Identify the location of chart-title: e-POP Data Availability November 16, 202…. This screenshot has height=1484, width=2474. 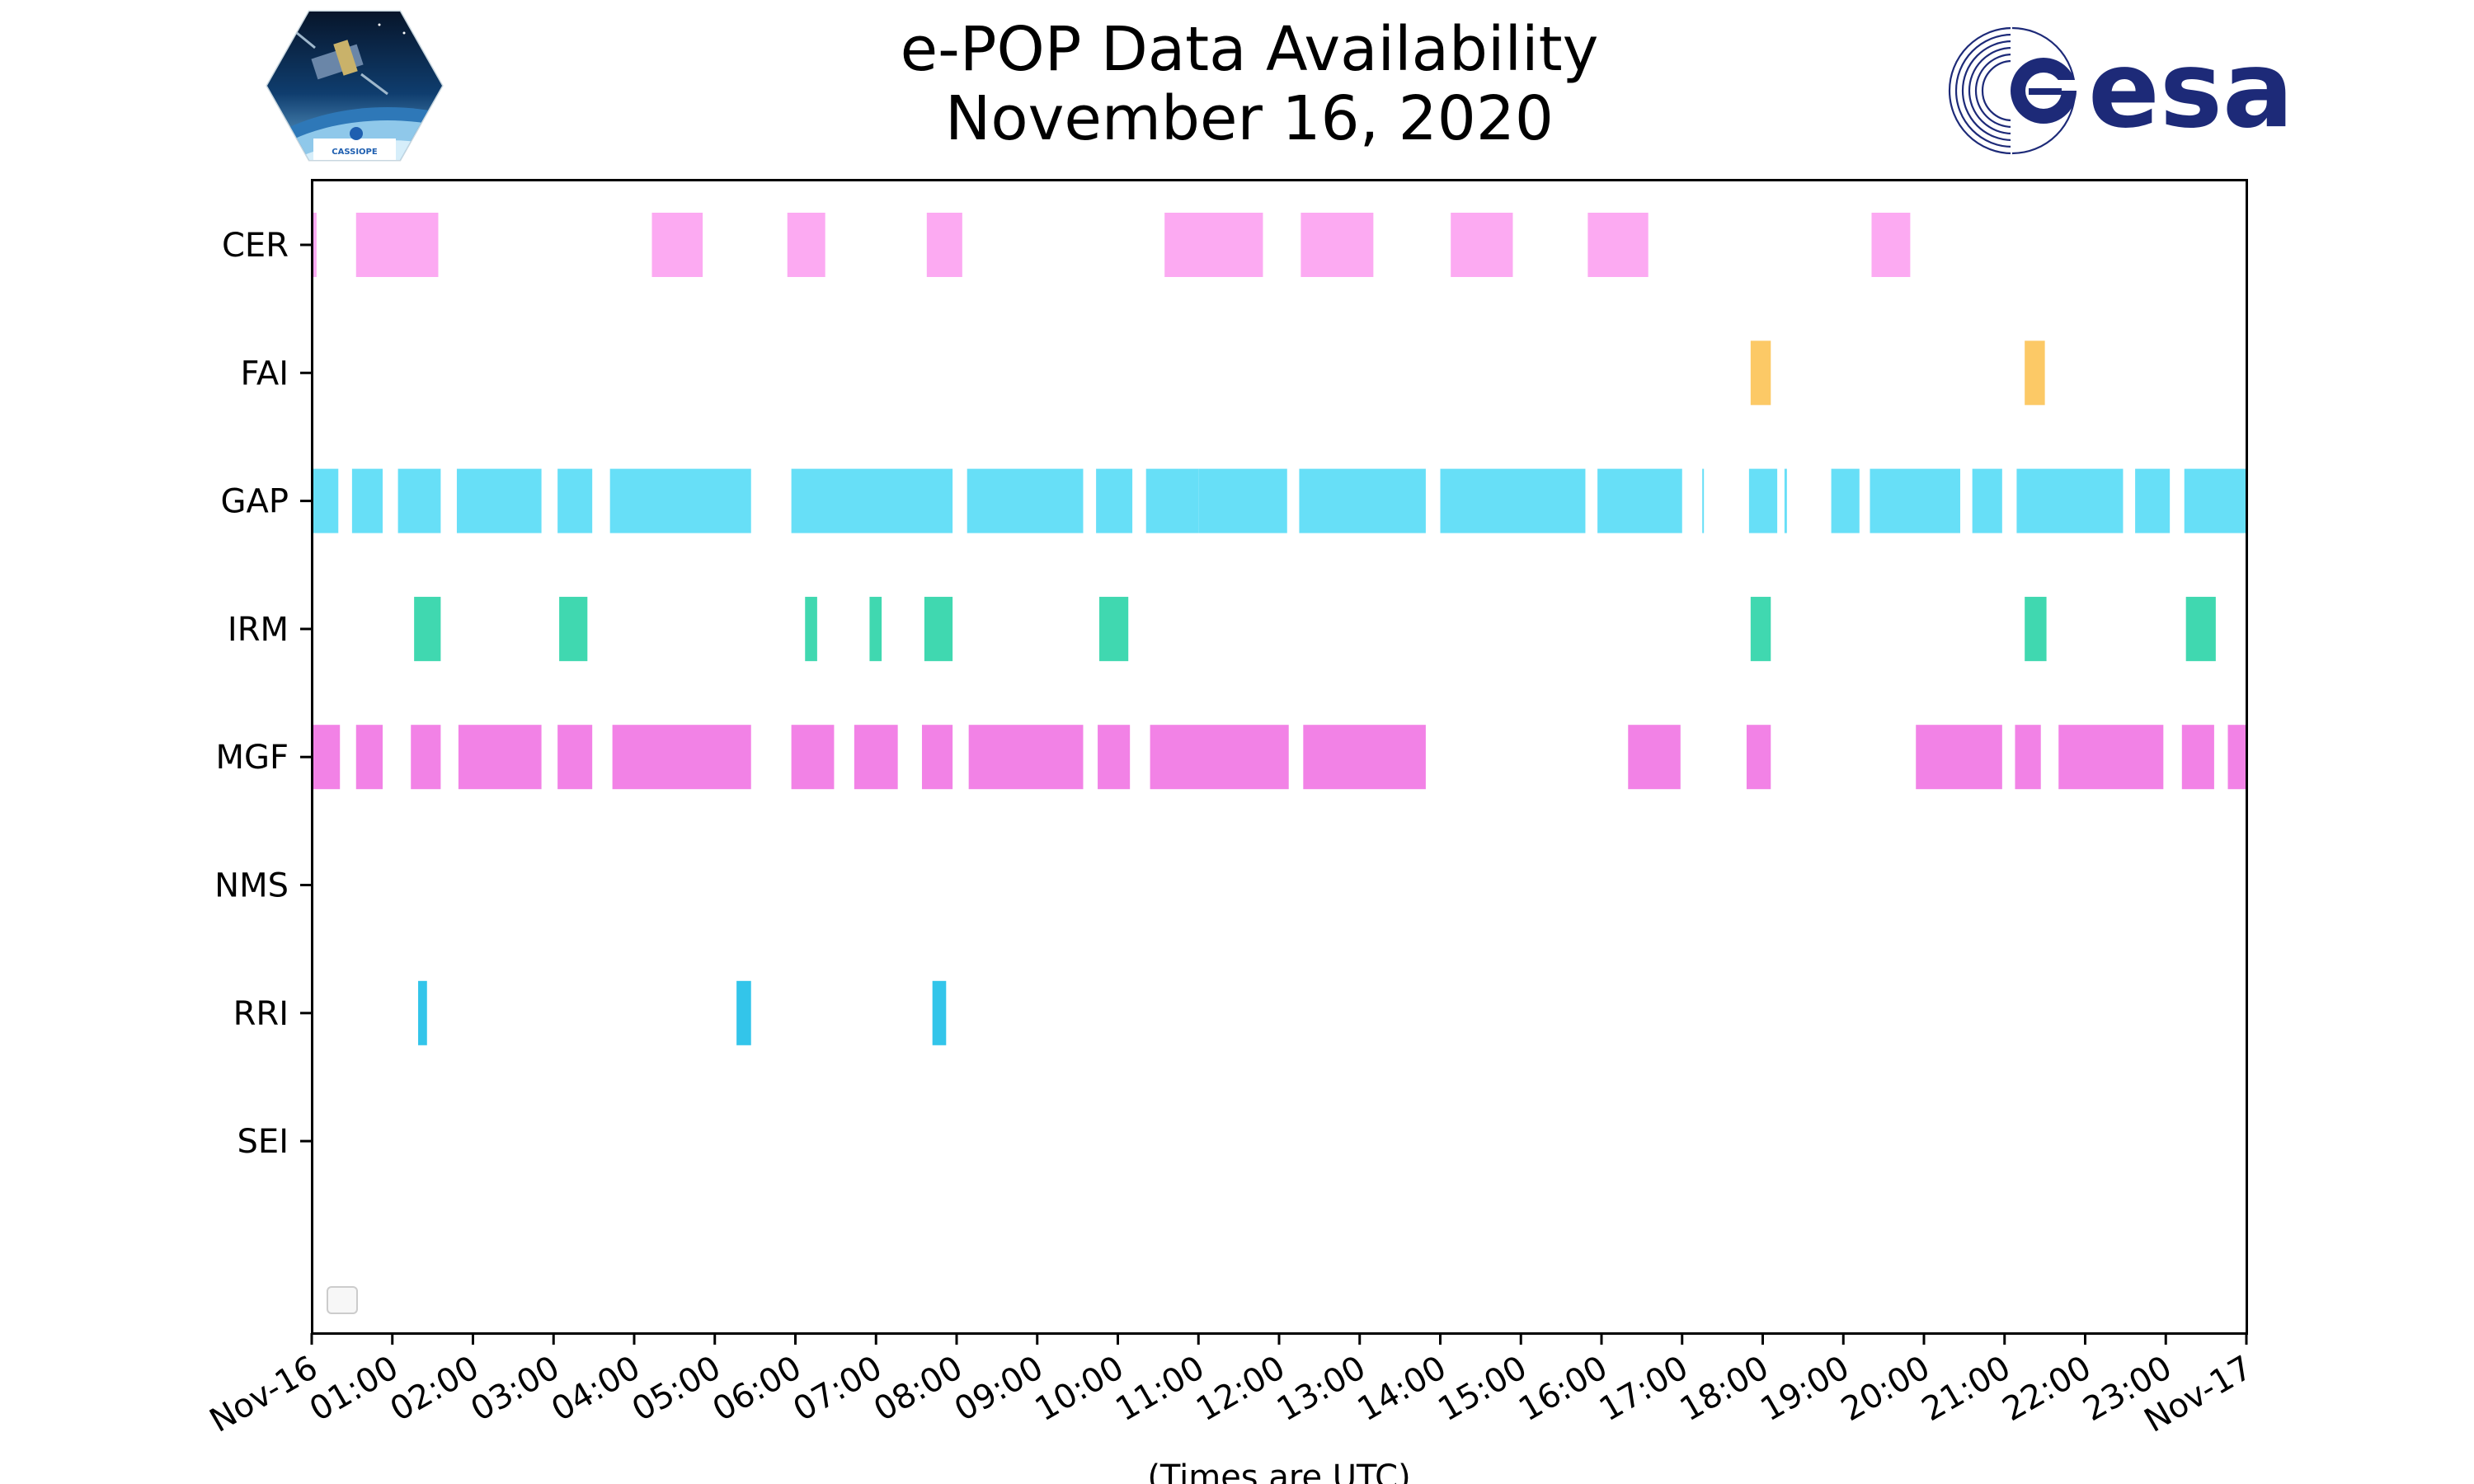
(1237, 84).